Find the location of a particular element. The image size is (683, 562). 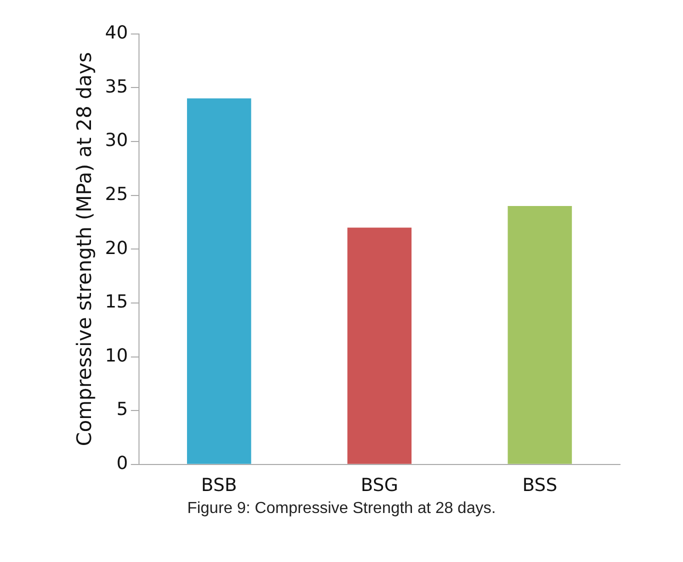

y-tick-label: 5 is located at coordinates (122, 409).